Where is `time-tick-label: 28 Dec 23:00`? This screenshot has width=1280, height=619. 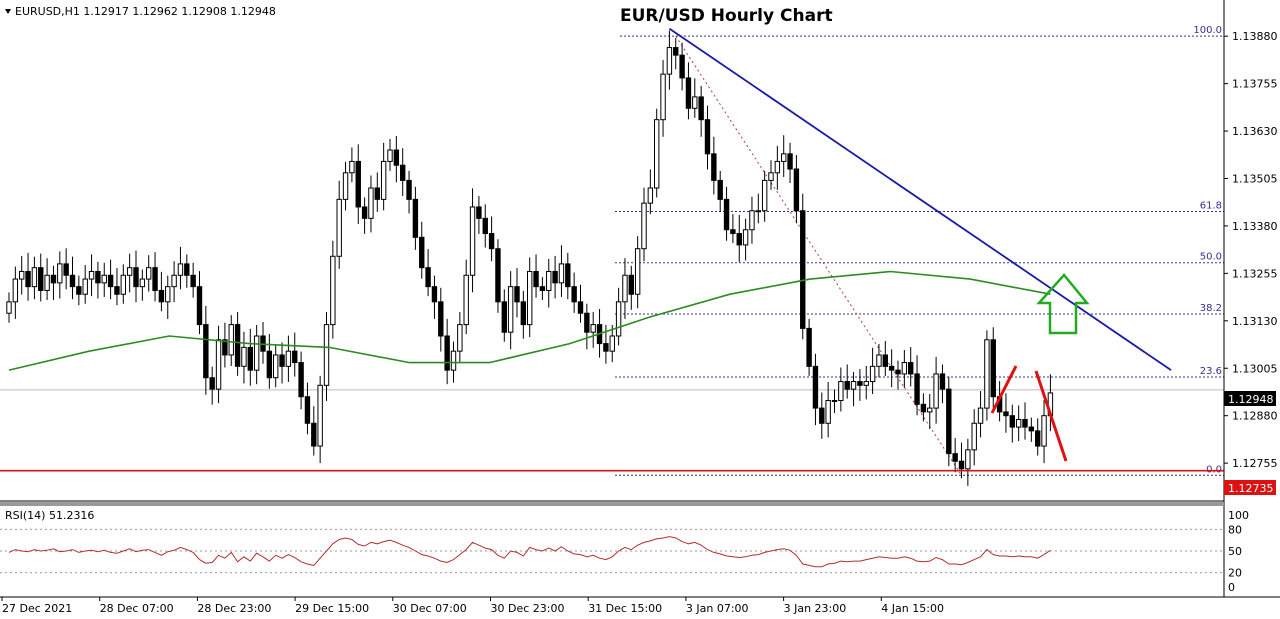 time-tick-label: 28 Dec 23:00 is located at coordinates (234, 608).